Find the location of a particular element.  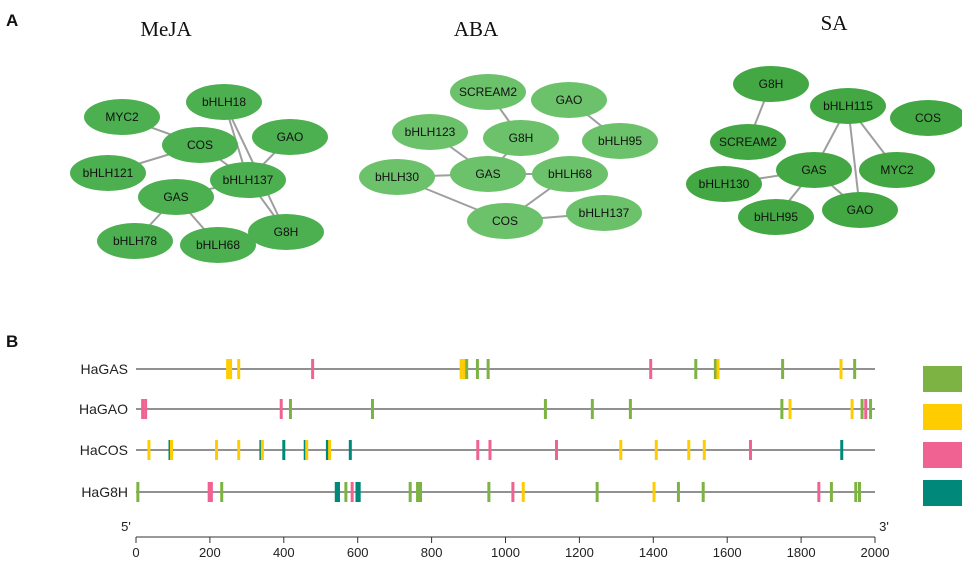

panel-a-label: A is located at coordinates (12, 20).